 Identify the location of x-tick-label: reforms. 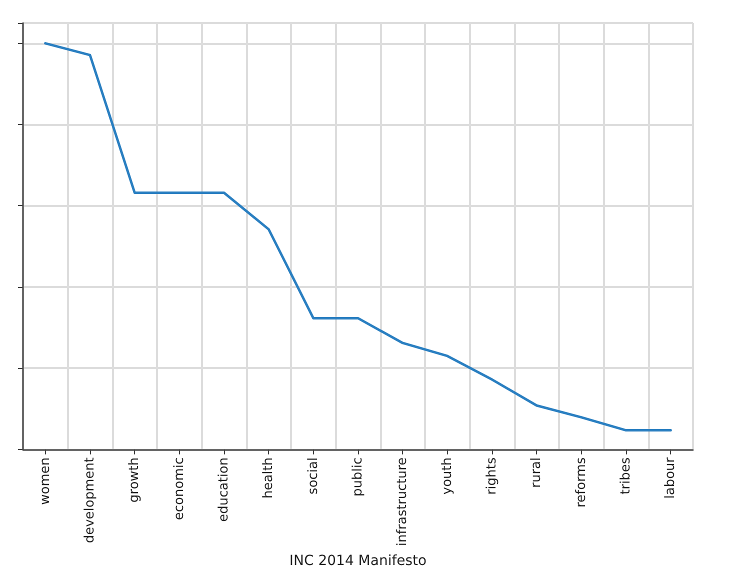
(581, 482).